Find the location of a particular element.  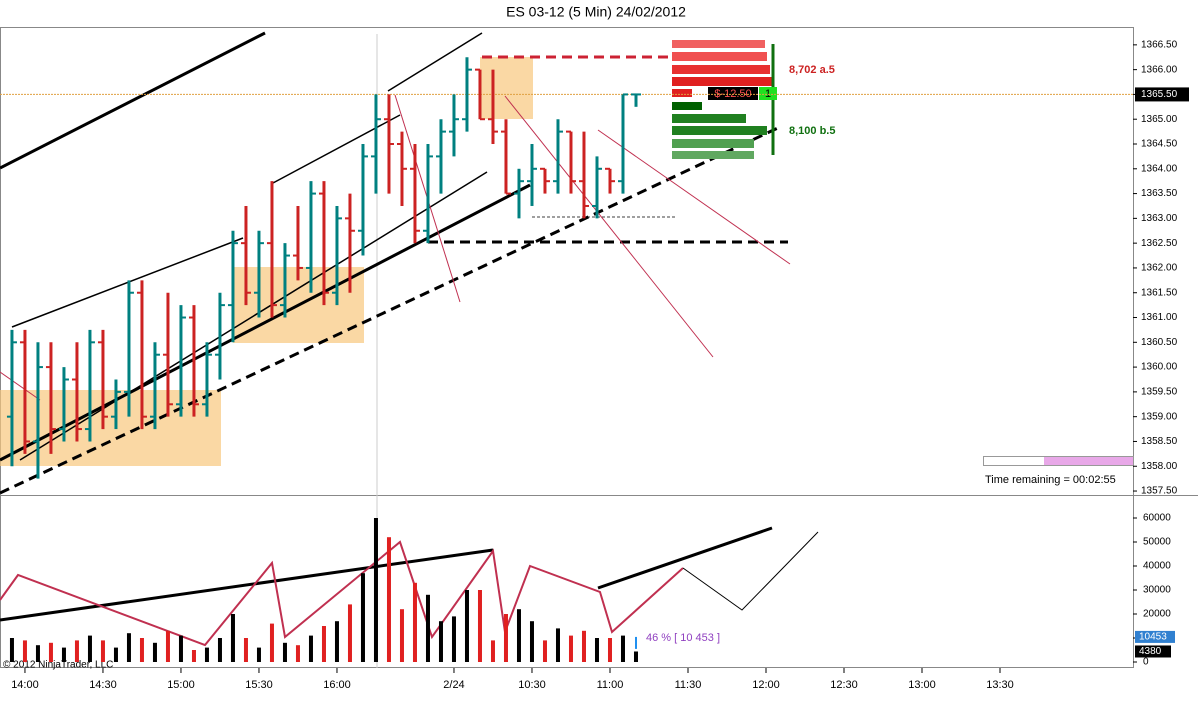

y-tick-label: 1357.50 is located at coordinates (1159, 491).